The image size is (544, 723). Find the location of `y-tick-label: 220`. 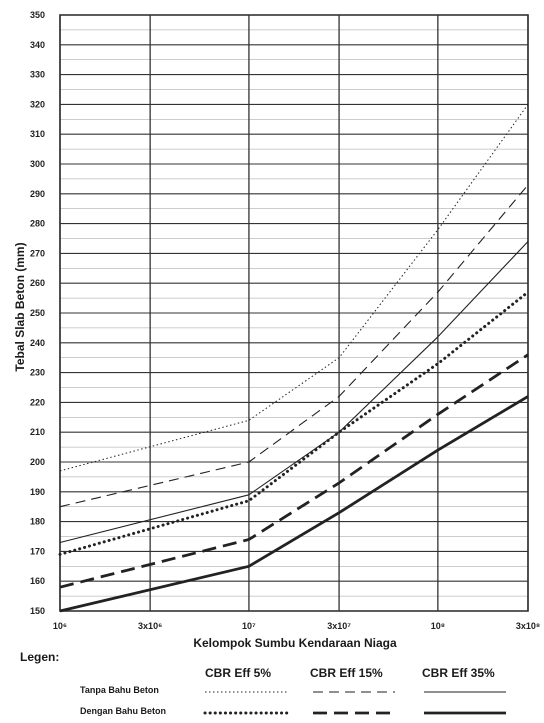

y-tick-label: 220 is located at coordinates (37, 402).